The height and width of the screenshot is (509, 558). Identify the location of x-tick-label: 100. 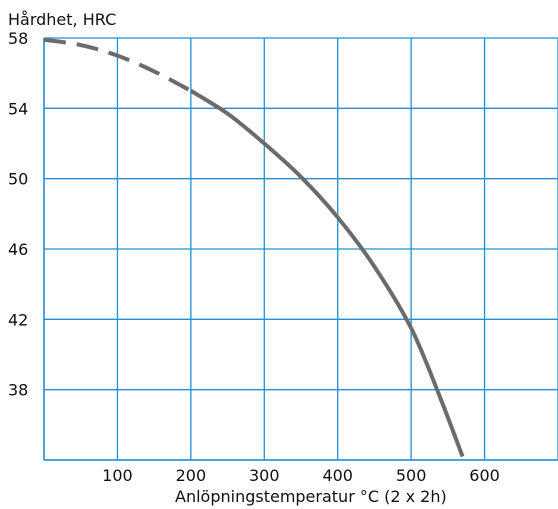
(117, 475).